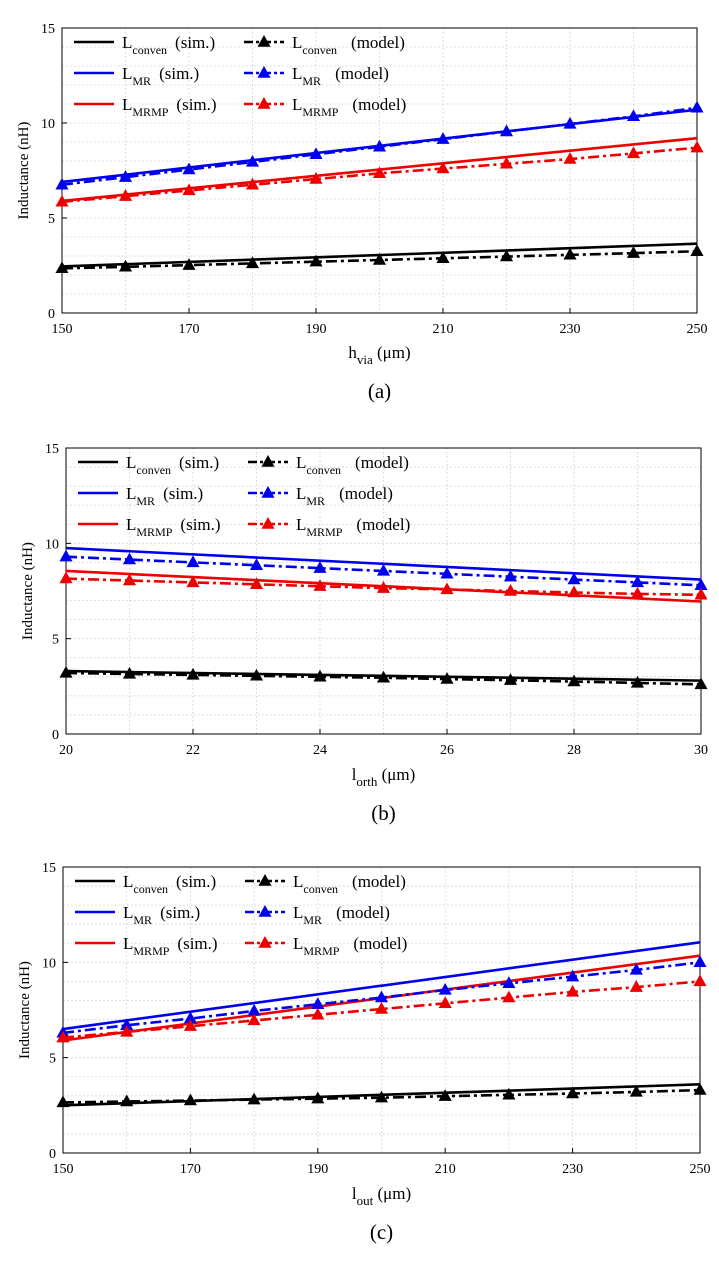 This screenshot has width=719, height=1264. What do you see at coordinates (383, 813) in the screenshot?
I see `panel-label: (b)` at bounding box center [383, 813].